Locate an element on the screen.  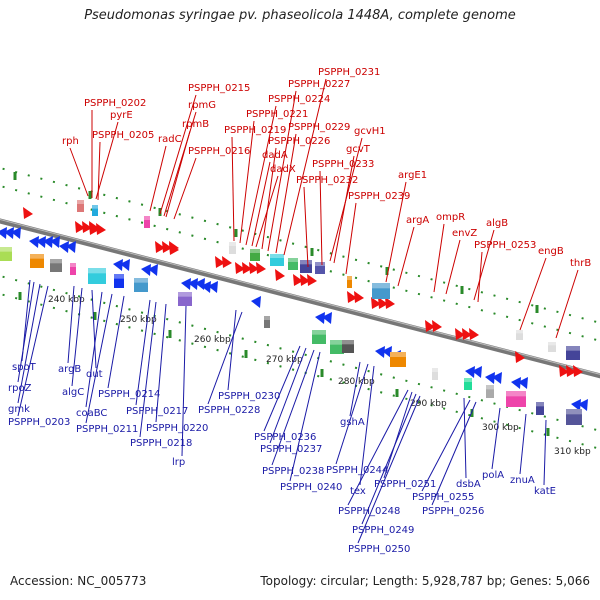
reverse-gene-label: PSPPH_0249 is located at coordinates (383, 530).